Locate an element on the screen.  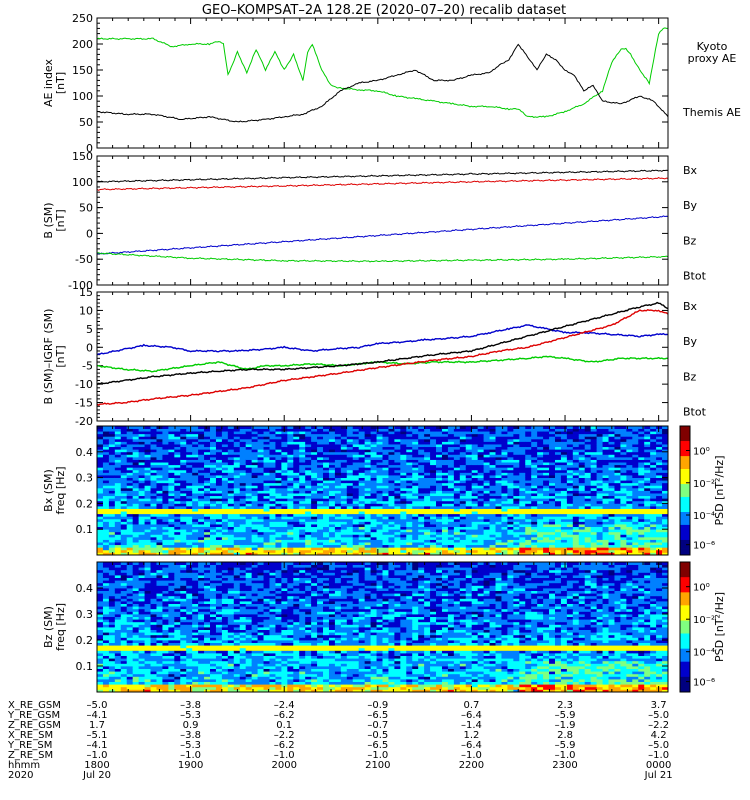
ae-series-group is located at coordinates (382, 75).